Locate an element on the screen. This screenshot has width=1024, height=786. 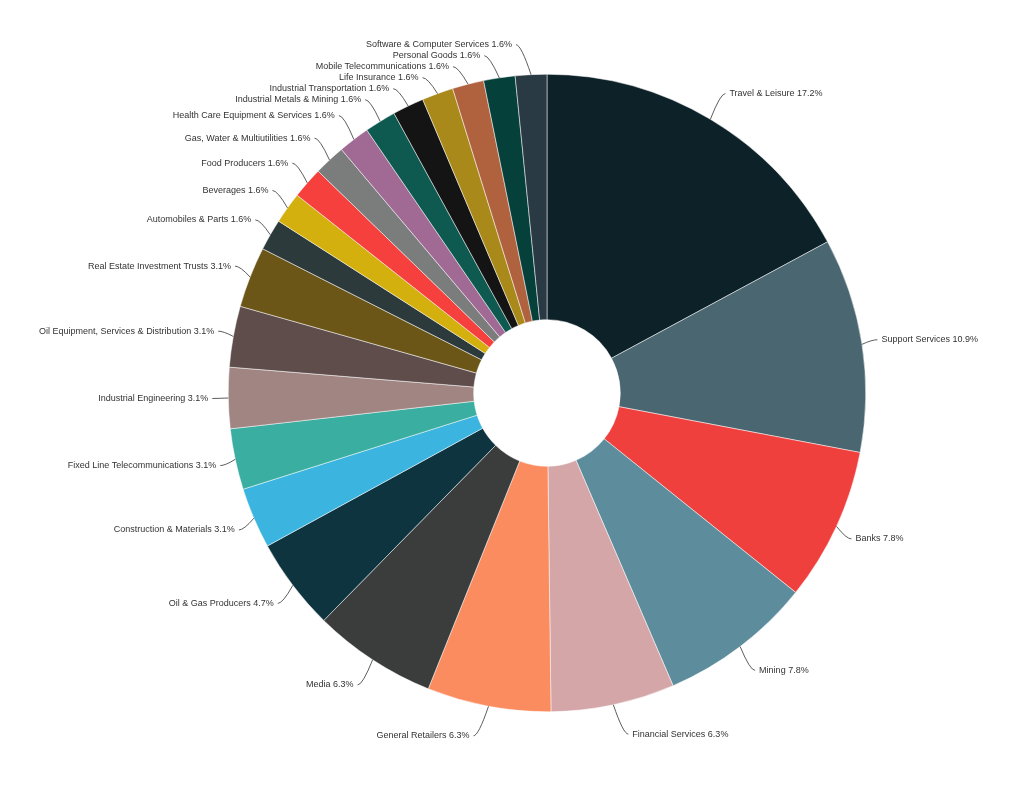
slice-label: Financial Services 6.3% is located at coordinates (680, 733).